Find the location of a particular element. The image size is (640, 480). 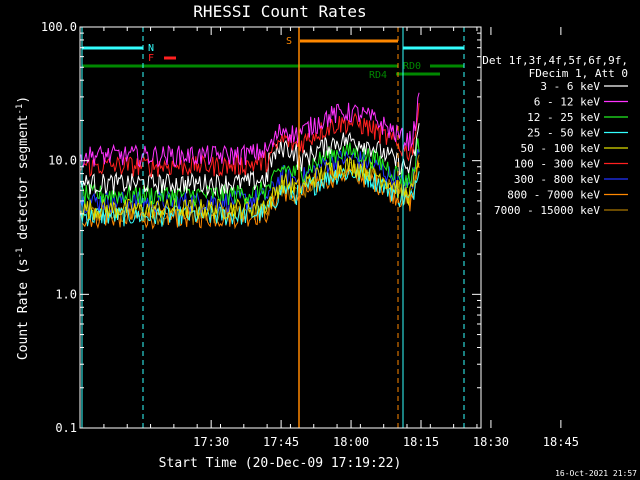

legend-entry-label: 50 - 100 keV is located at coordinates (561, 148).